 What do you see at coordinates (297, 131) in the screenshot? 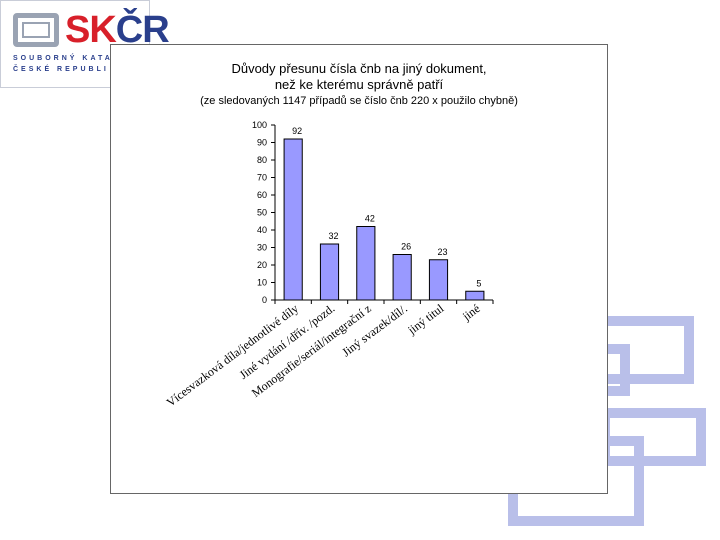
I see `data-label: 92` at bounding box center [297, 131].